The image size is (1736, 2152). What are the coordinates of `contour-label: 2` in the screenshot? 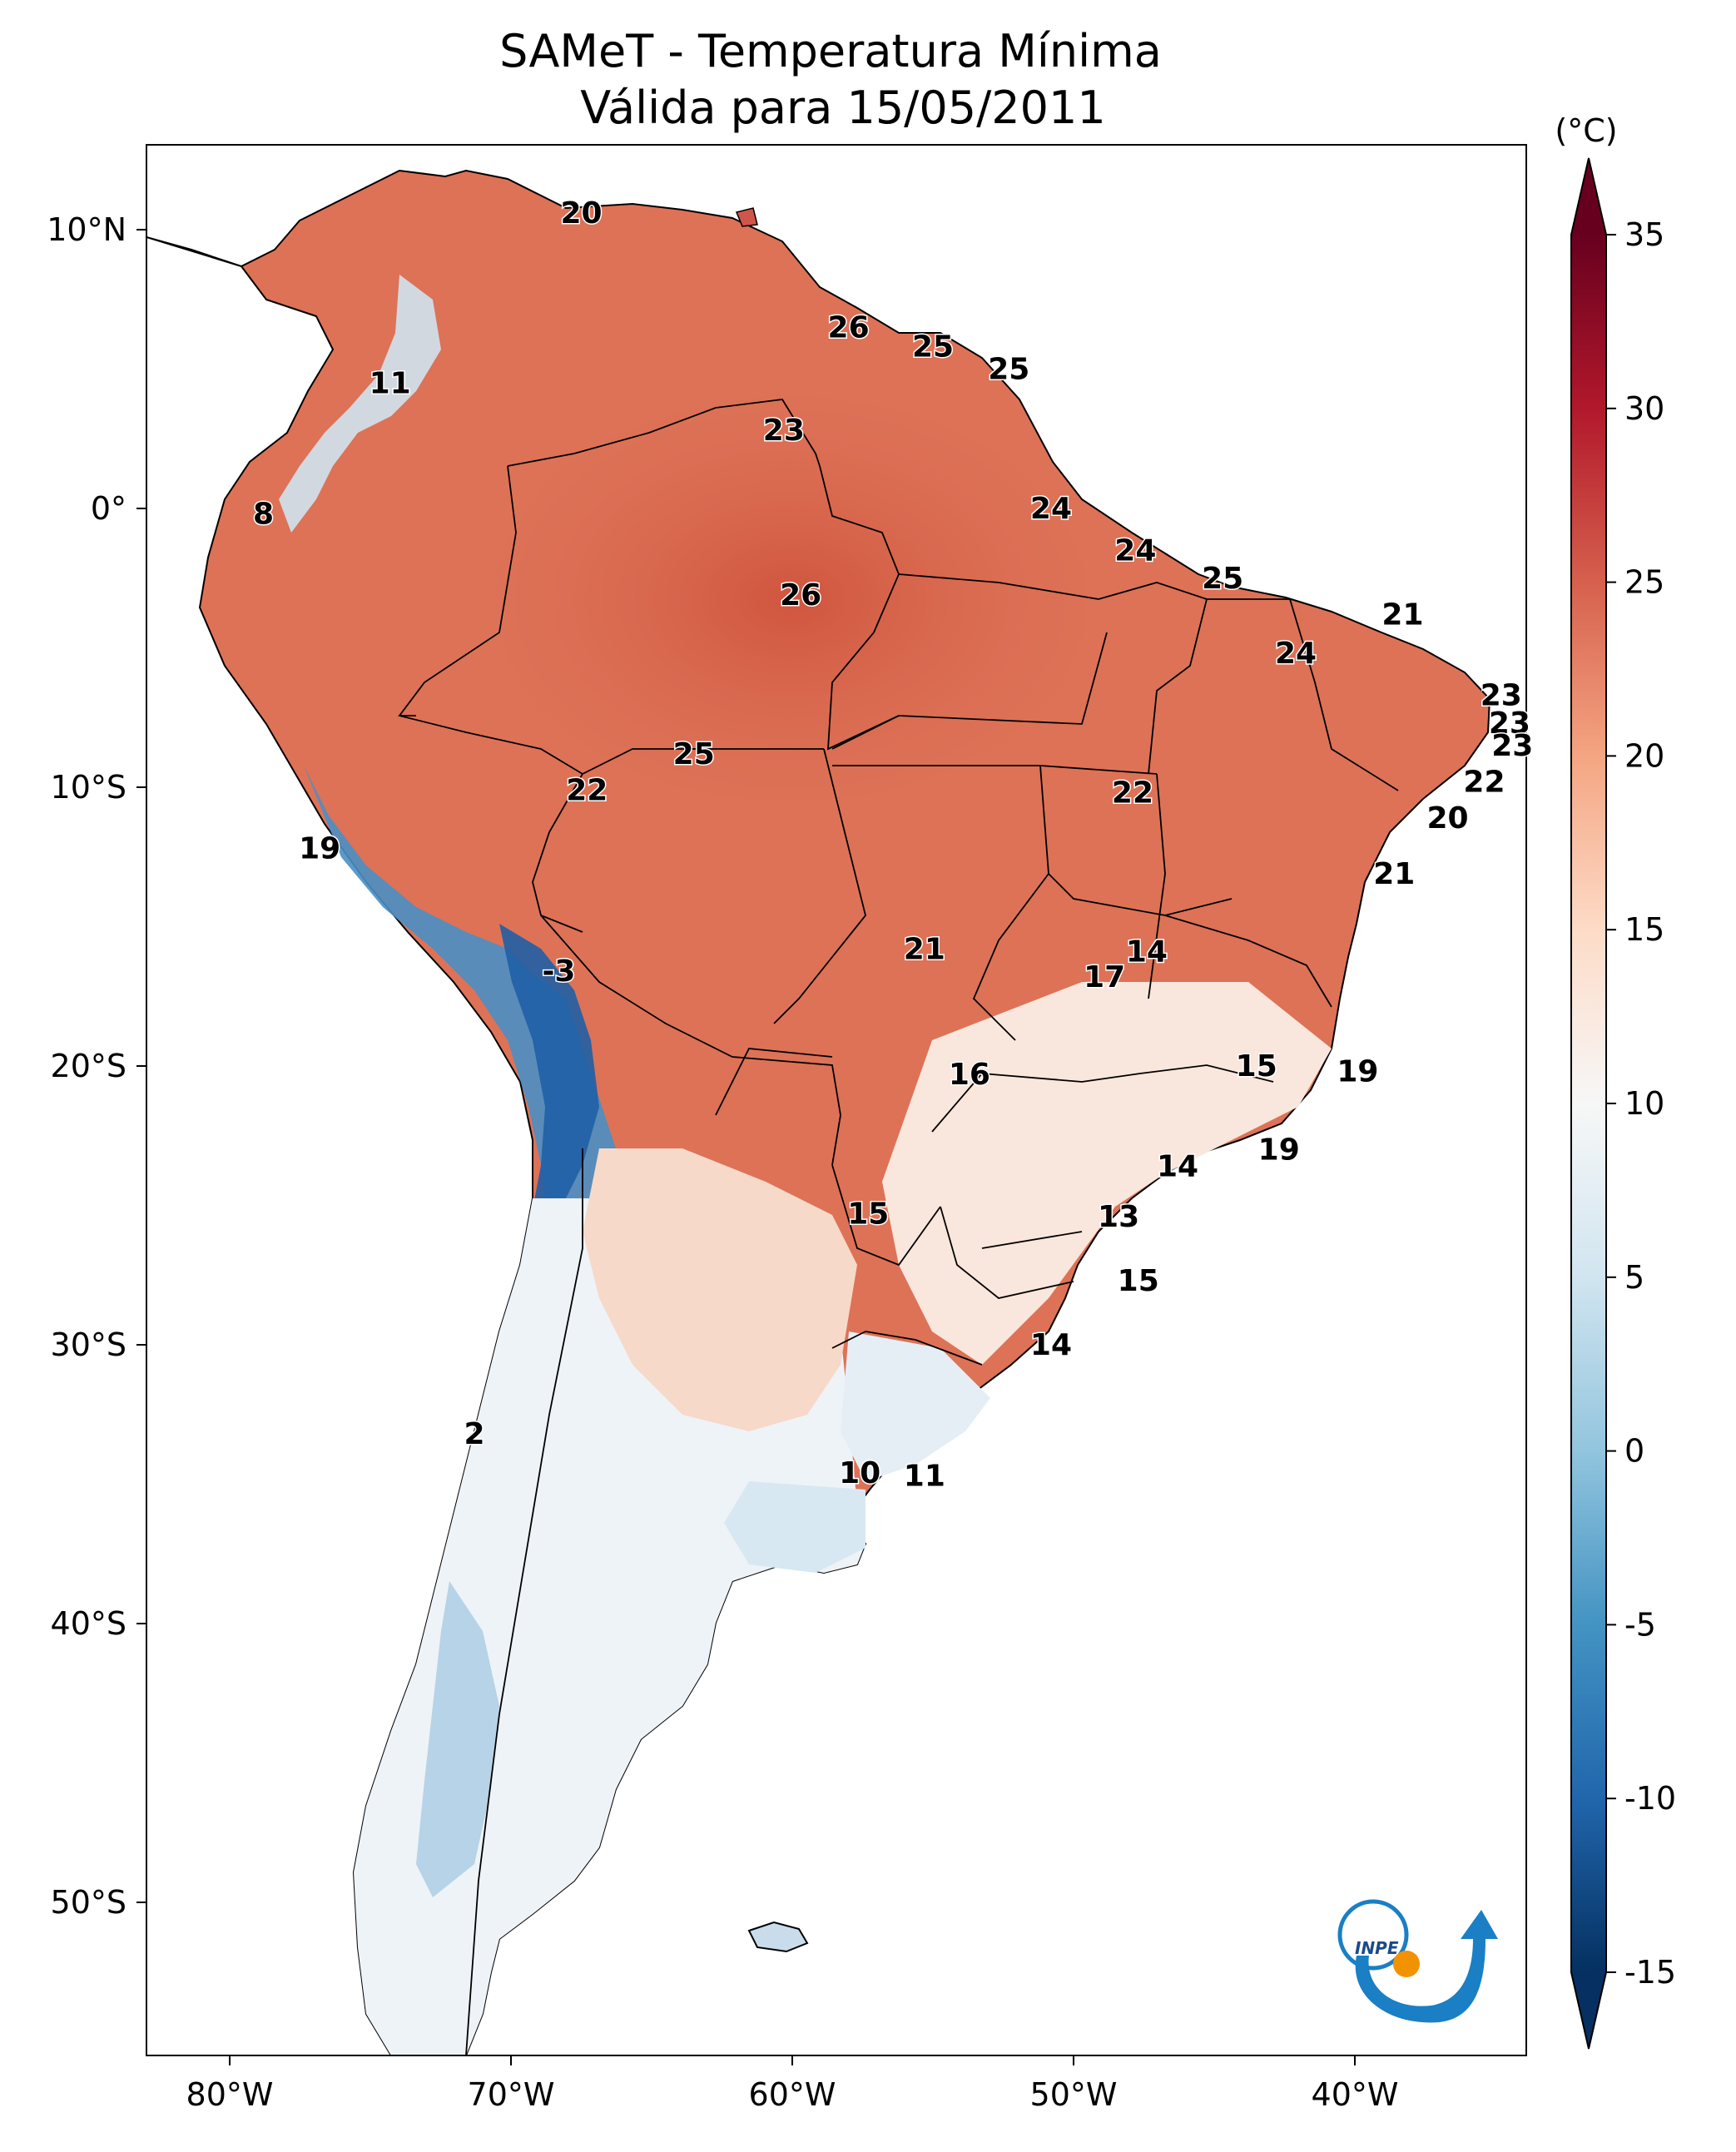 It's located at (475, 1434).